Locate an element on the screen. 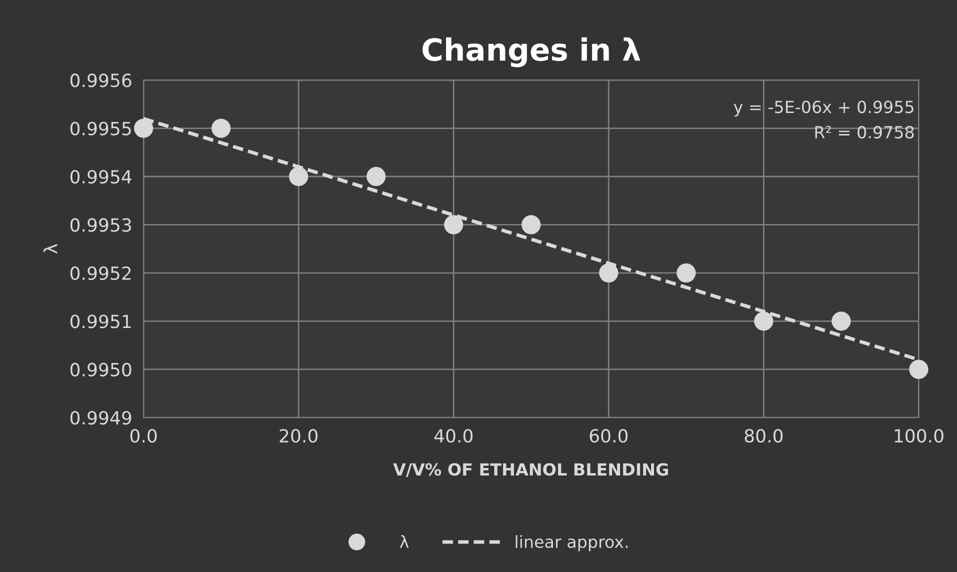 The width and height of the screenshot is (957, 572). y-tick-label: 0.9954 is located at coordinates (101, 177).